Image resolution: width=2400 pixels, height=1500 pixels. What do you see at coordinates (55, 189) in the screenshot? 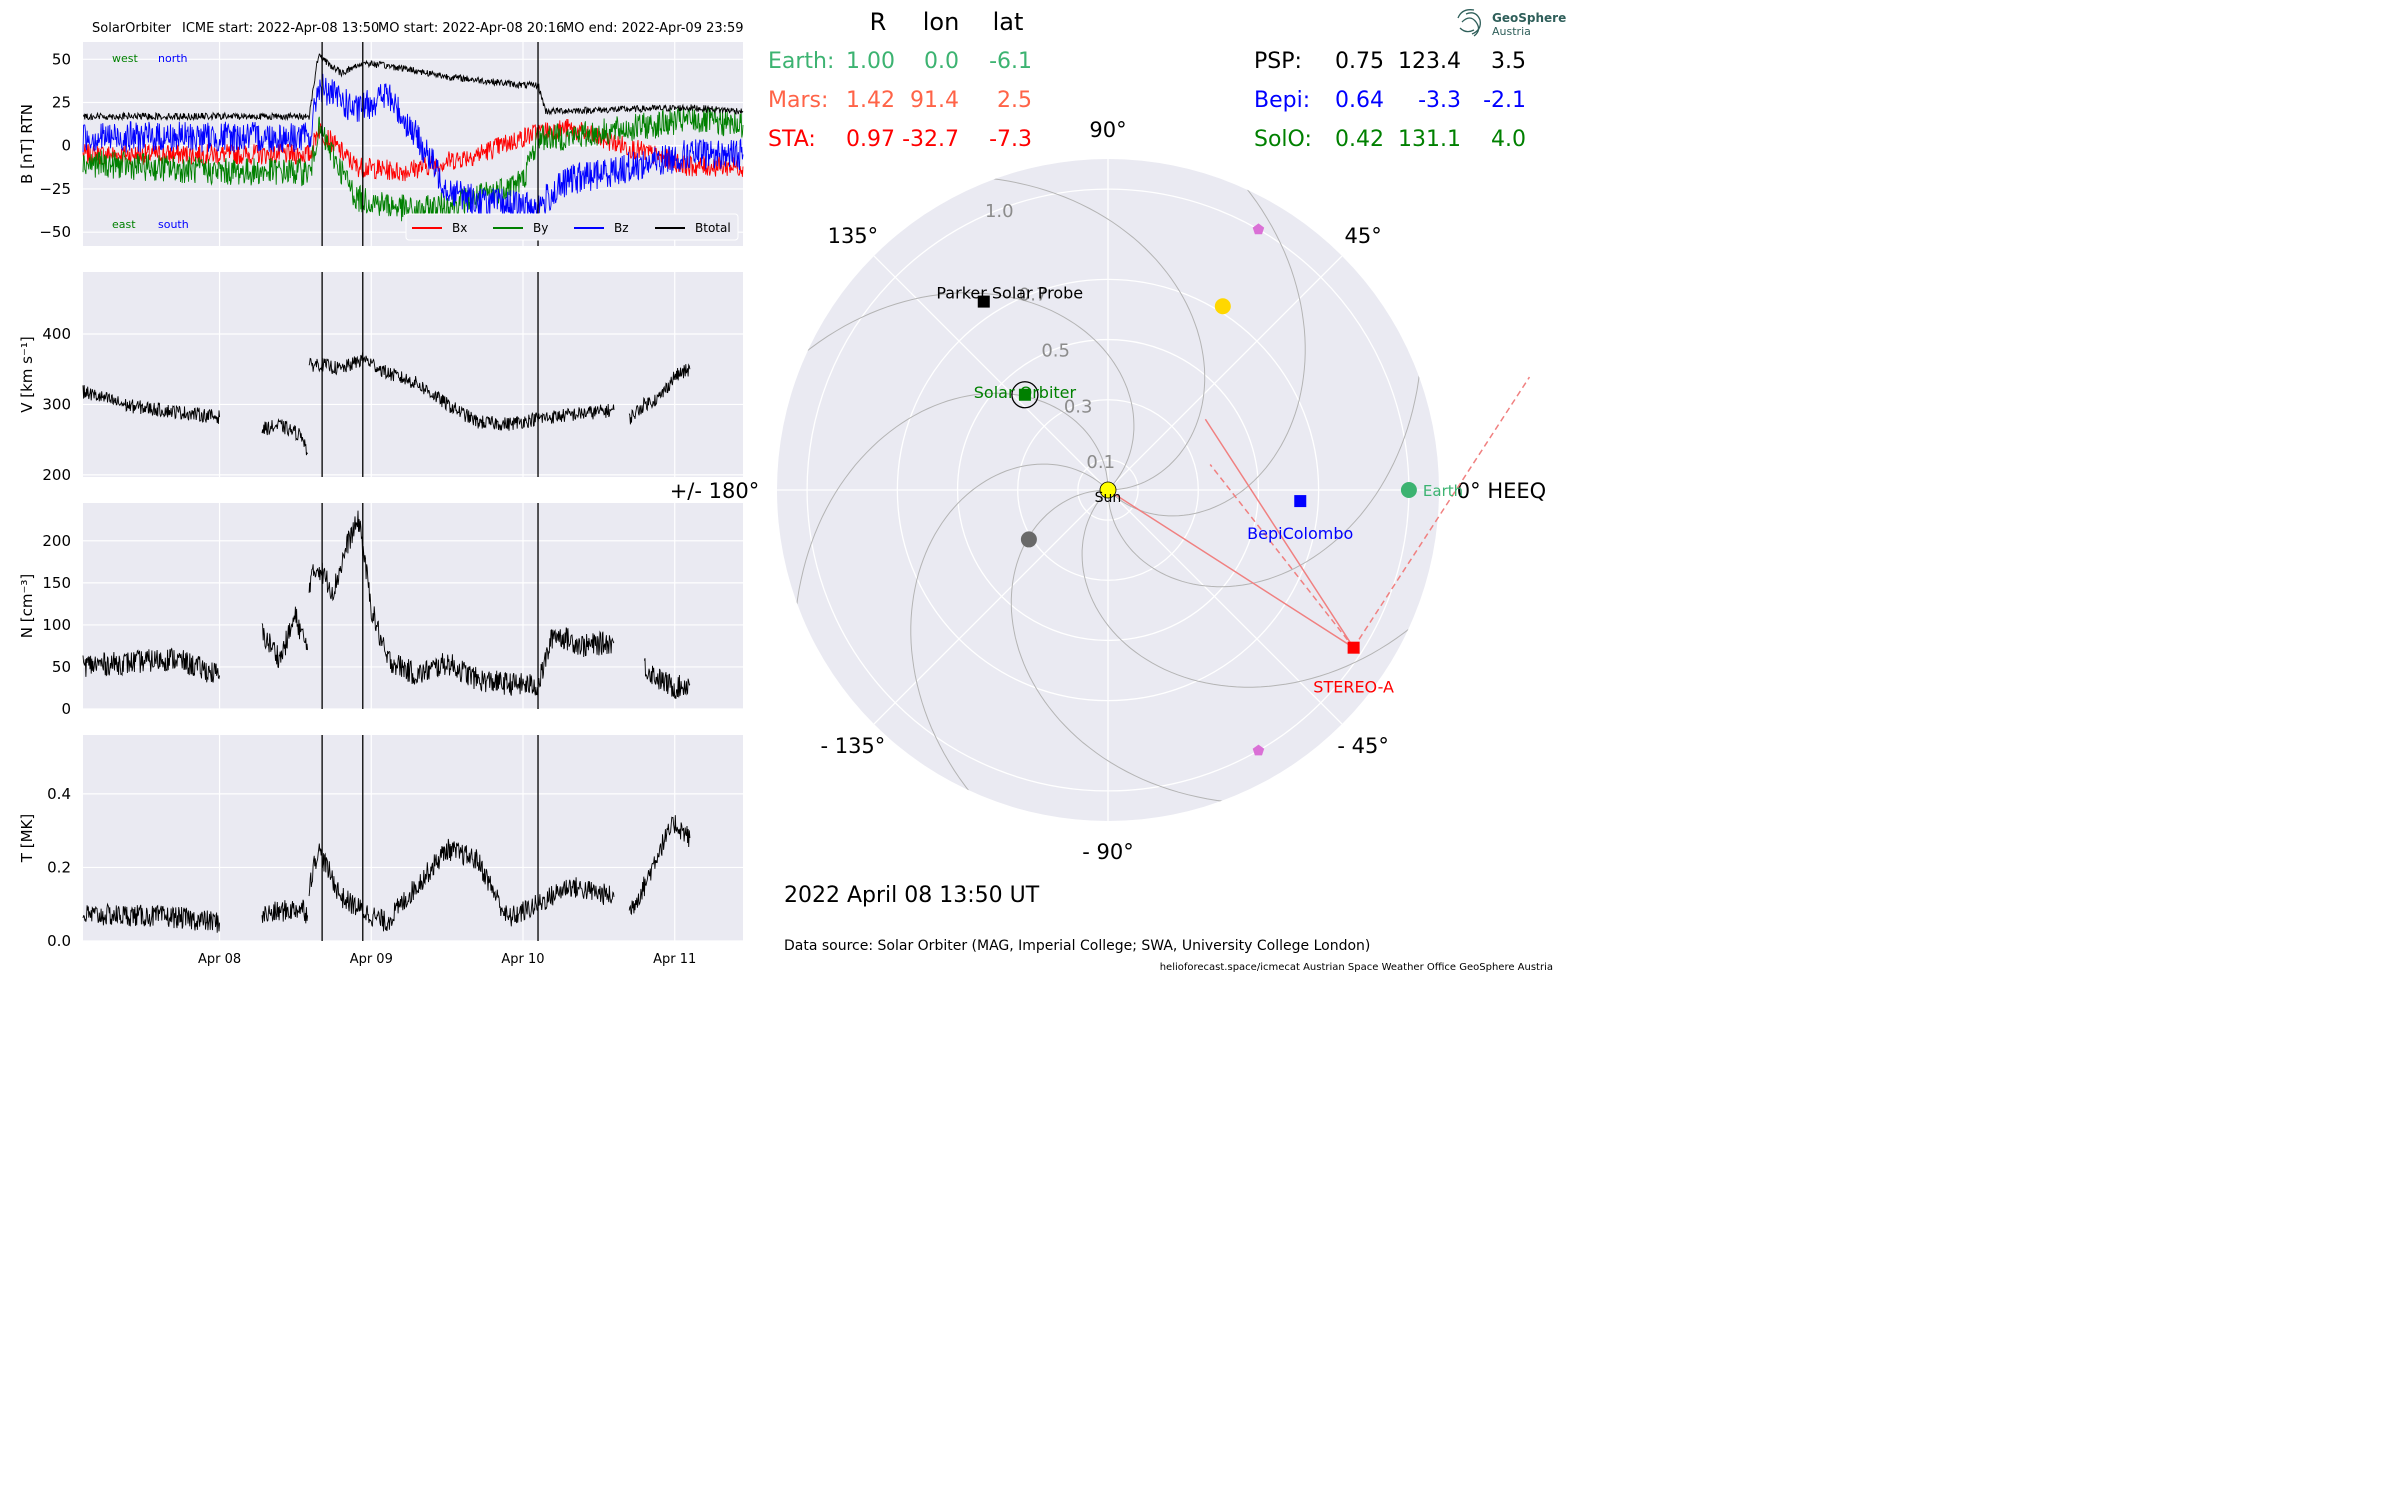
I see `y-tick-label: −25` at bounding box center [55, 189].